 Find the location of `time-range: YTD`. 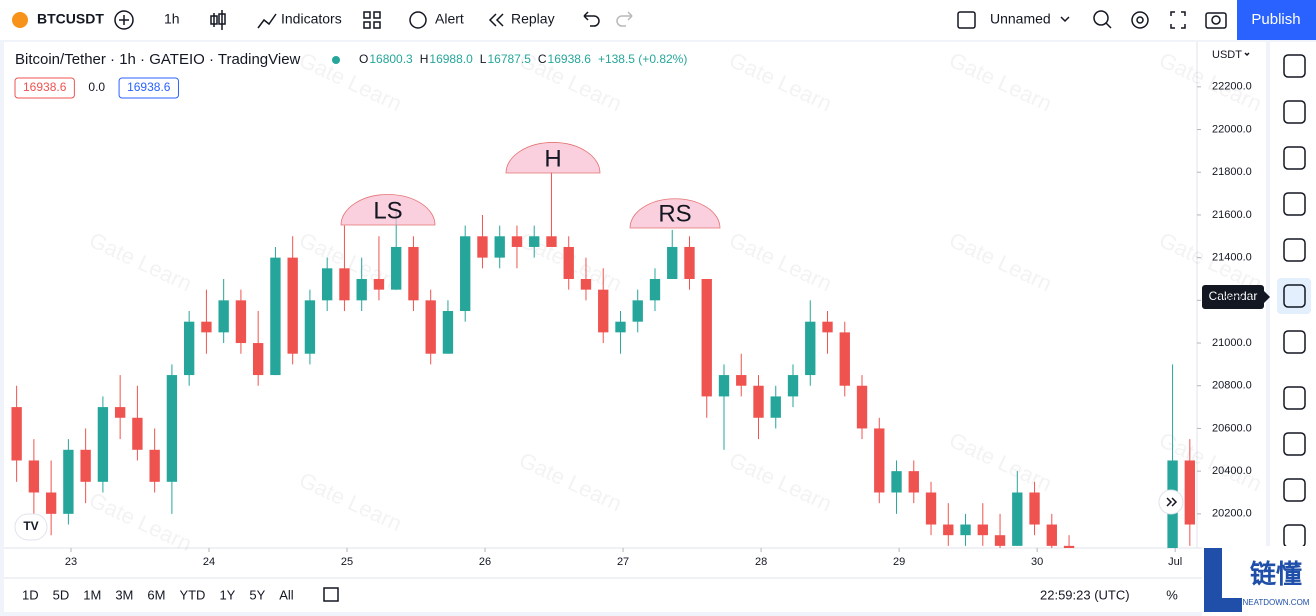

time-range: YTD is located at coordinates (192, 594).